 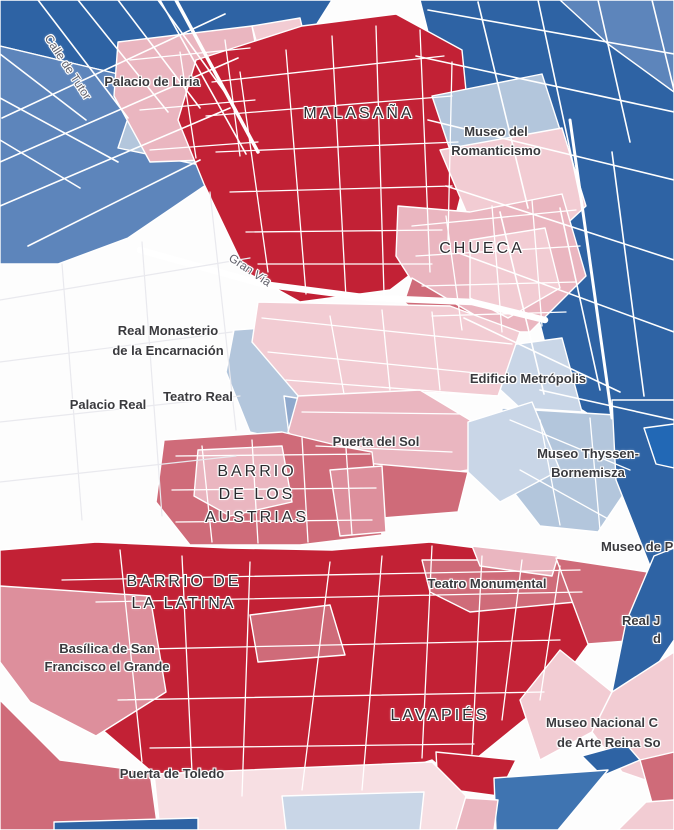 What do you see at coordinates (257, 471) in the screenshot?
I see `label-line: BARRIO` at bounding box center [257, 471].